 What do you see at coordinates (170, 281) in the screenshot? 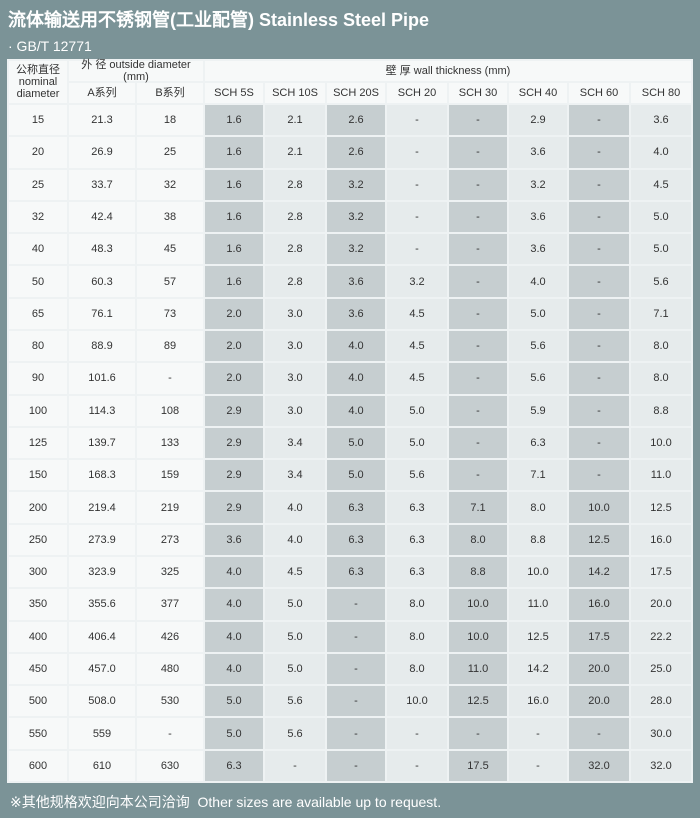
I see `table-cell: 57` at bounding box center [170, 281].